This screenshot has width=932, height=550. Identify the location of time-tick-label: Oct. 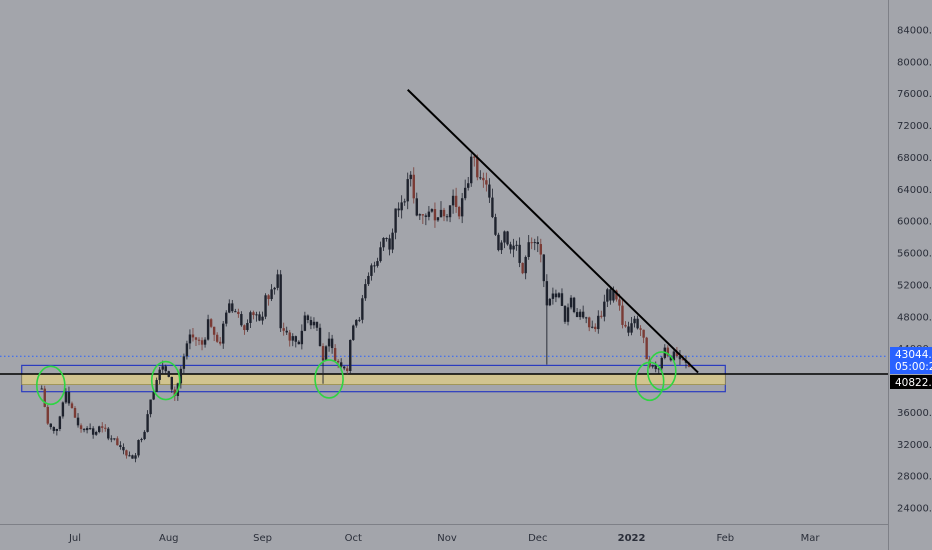
(353, 538).